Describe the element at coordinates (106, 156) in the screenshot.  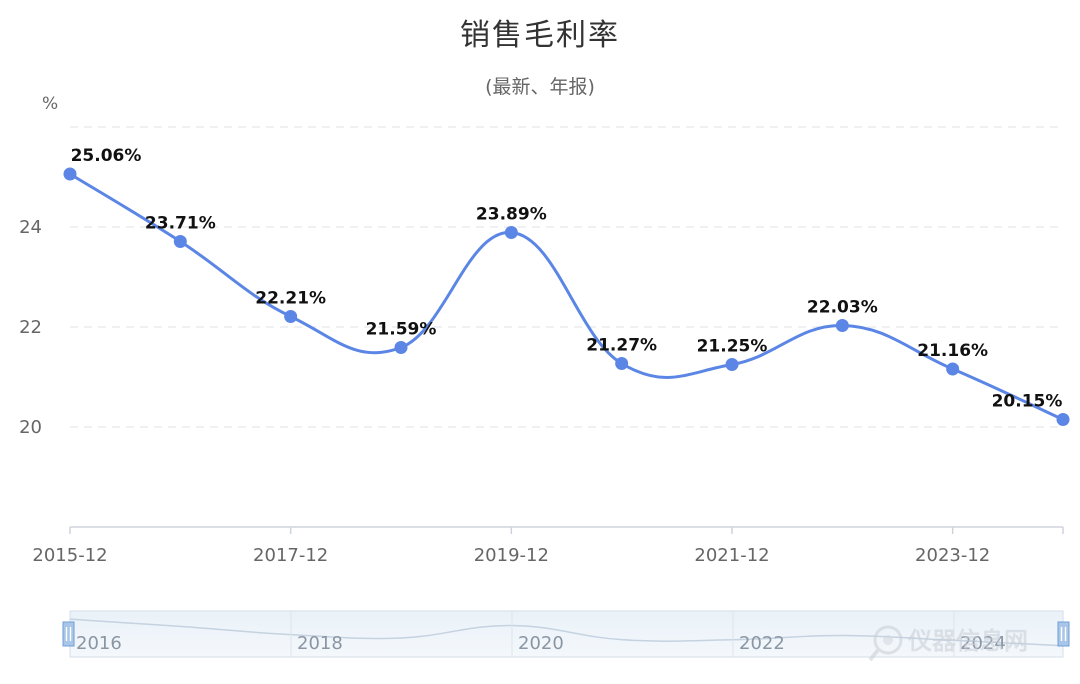
I see `data-label: 25.06%` at that location.